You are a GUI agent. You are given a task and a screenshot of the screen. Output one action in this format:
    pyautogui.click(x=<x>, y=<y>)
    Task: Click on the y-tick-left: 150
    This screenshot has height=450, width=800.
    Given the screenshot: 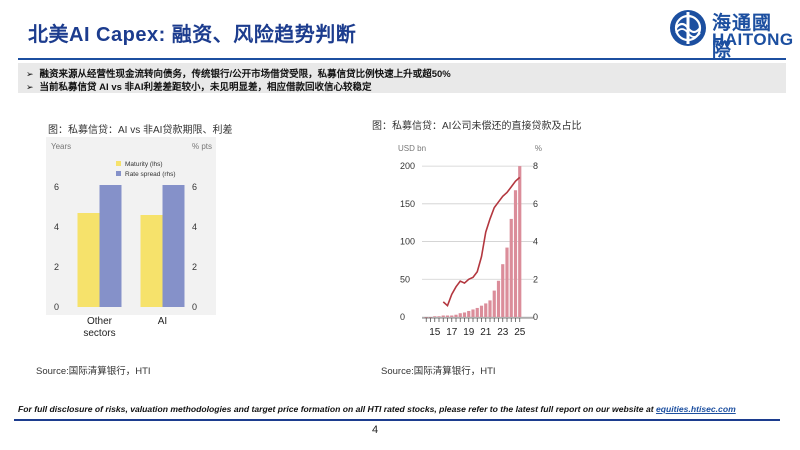 What is the action you would take?
    pyautogui.click(x=407, y=204)
    